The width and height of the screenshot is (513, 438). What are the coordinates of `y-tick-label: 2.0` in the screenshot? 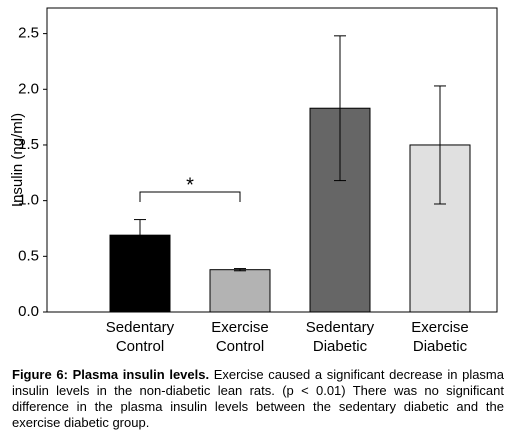 It's located at (28, 88).